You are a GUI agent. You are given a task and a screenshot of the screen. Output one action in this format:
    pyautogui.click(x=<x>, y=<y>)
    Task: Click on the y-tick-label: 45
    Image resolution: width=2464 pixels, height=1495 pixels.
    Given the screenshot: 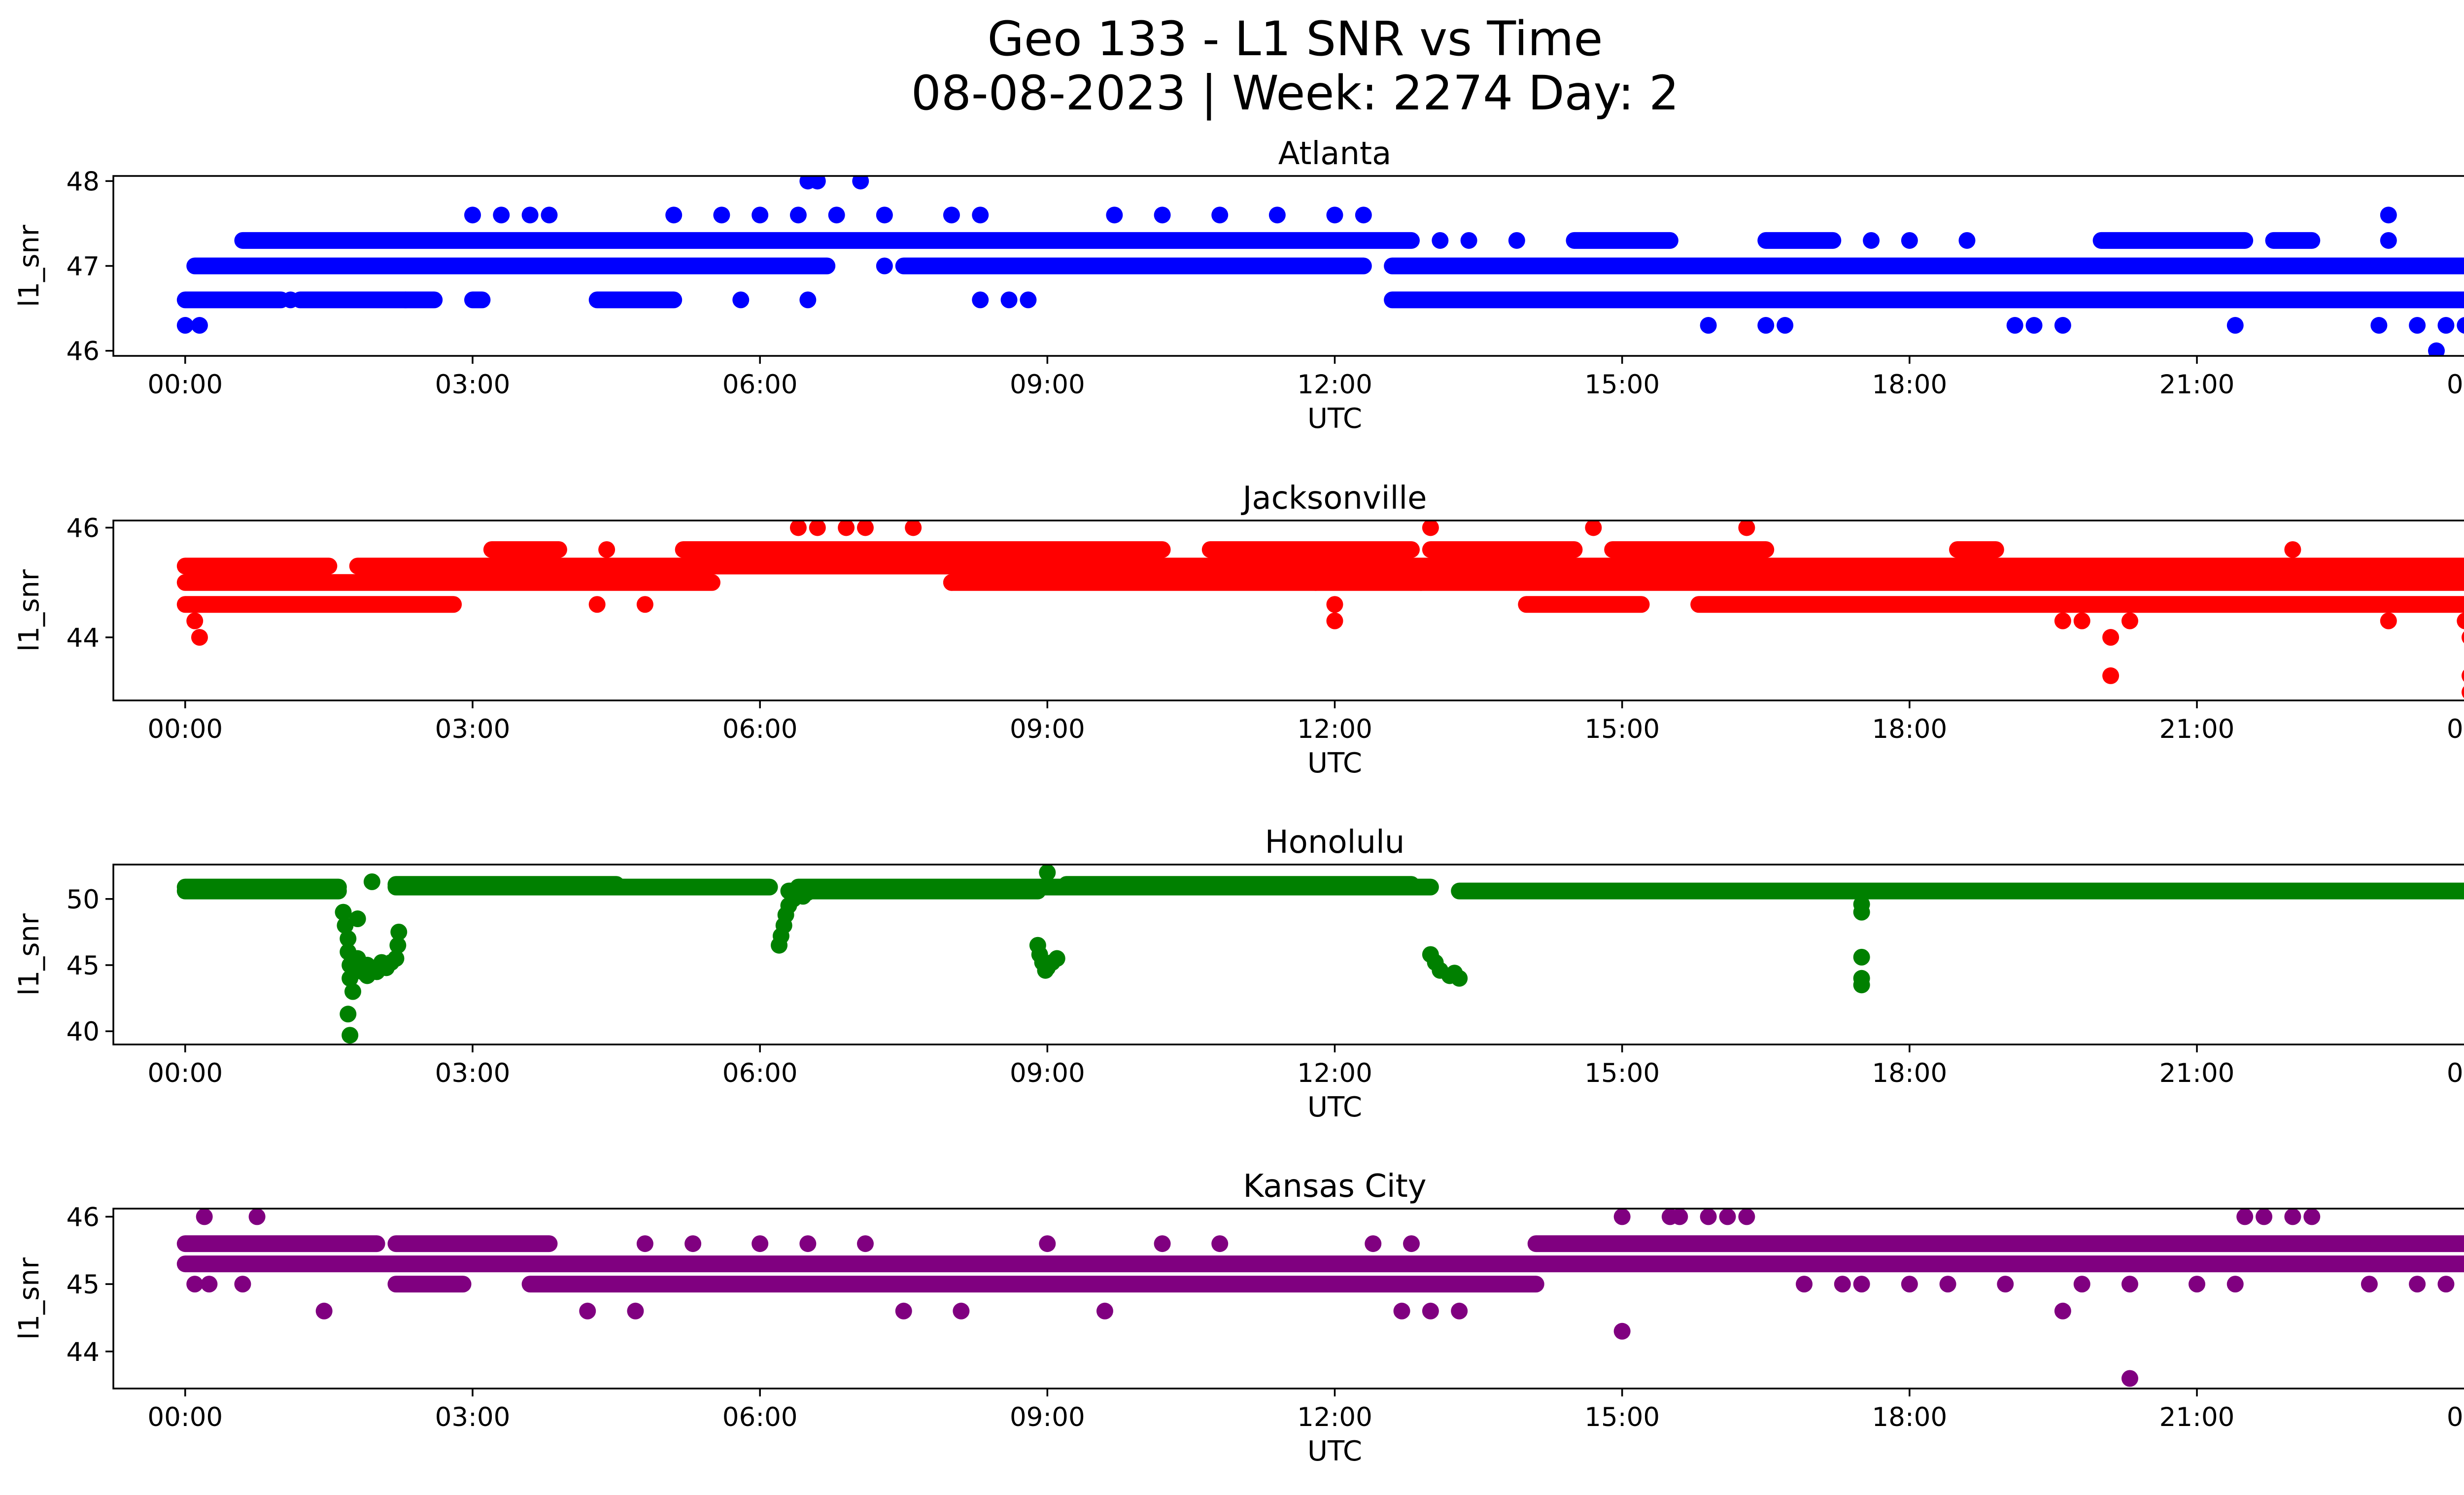 What is the action you would take?
    pyautogui.click(x=83, y=1285)
    